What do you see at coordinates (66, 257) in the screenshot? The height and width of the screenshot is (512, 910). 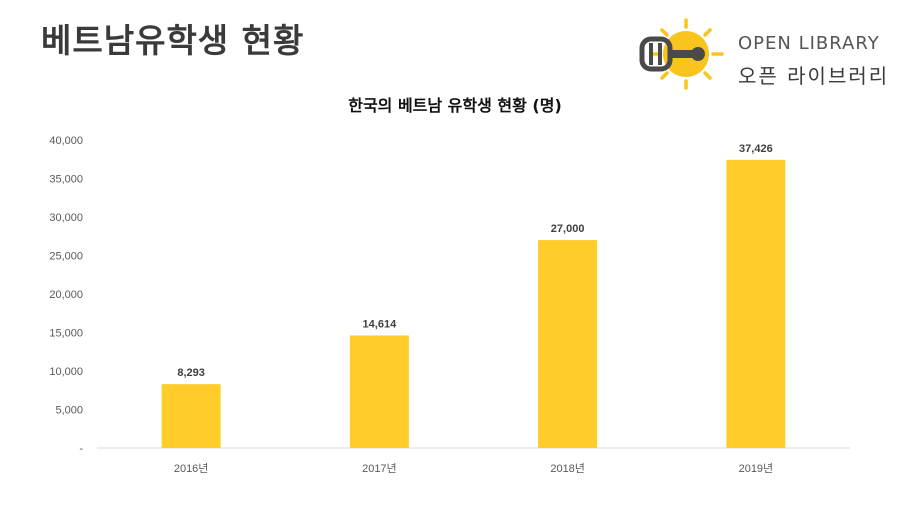 I see `y-tick-label: 25,000` at bounding box center [66, 257].